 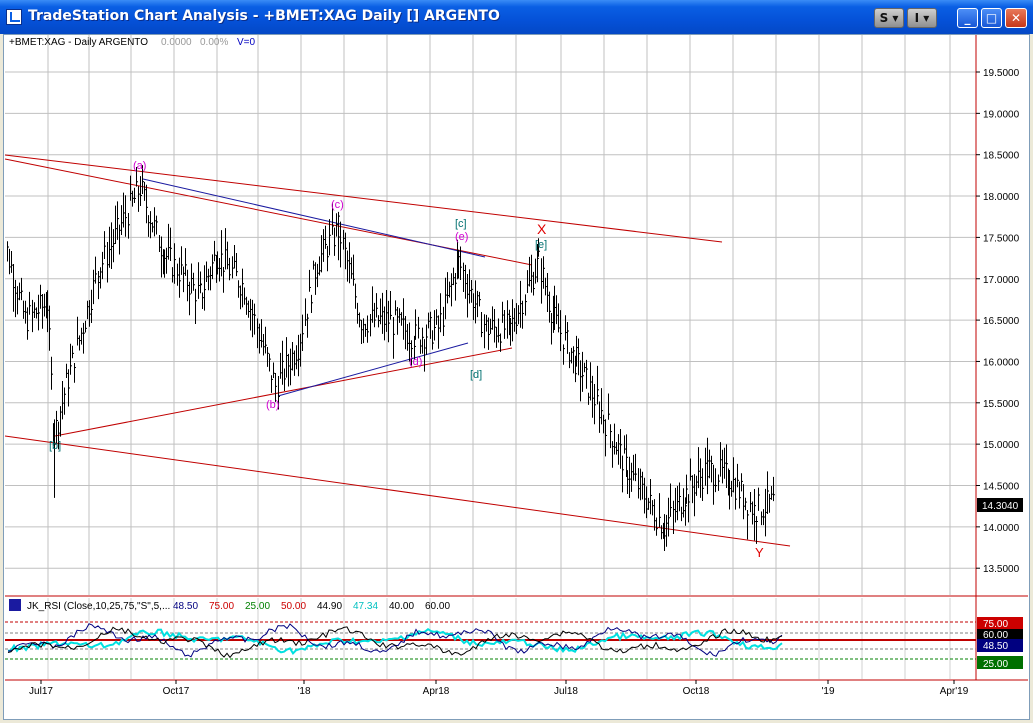 What do you see at coordinates (314, 218) in the screenshot?
I see `blue-upper-line` at bounding box center [314, 218].